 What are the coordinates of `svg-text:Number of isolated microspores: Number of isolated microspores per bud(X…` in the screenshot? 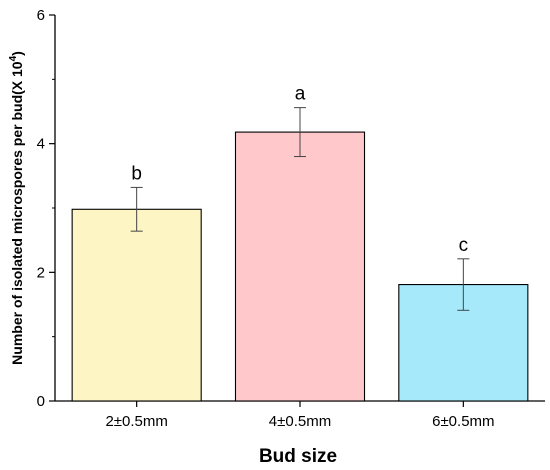 It's located at (16, 208).